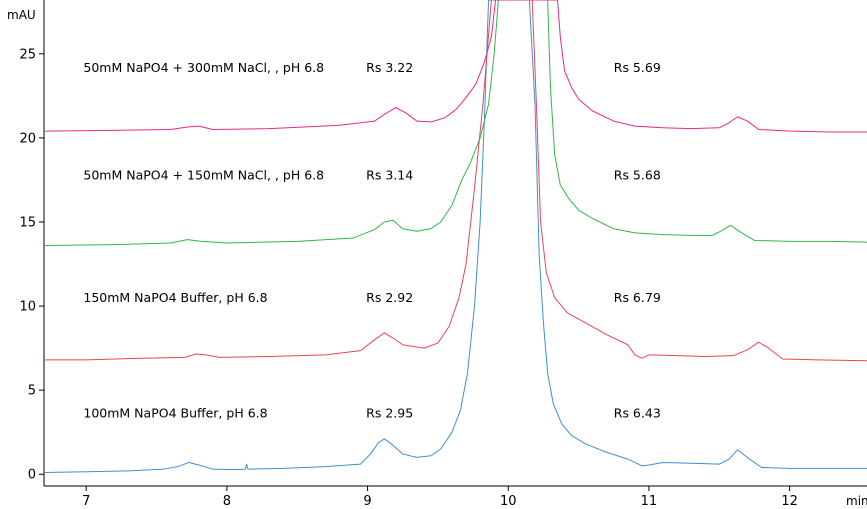 The image size is (867, 509). What do you see at coordinates (27, 222) in the screenshot?
I see `y-tick-label: 15` at bounding box center [27, 222].